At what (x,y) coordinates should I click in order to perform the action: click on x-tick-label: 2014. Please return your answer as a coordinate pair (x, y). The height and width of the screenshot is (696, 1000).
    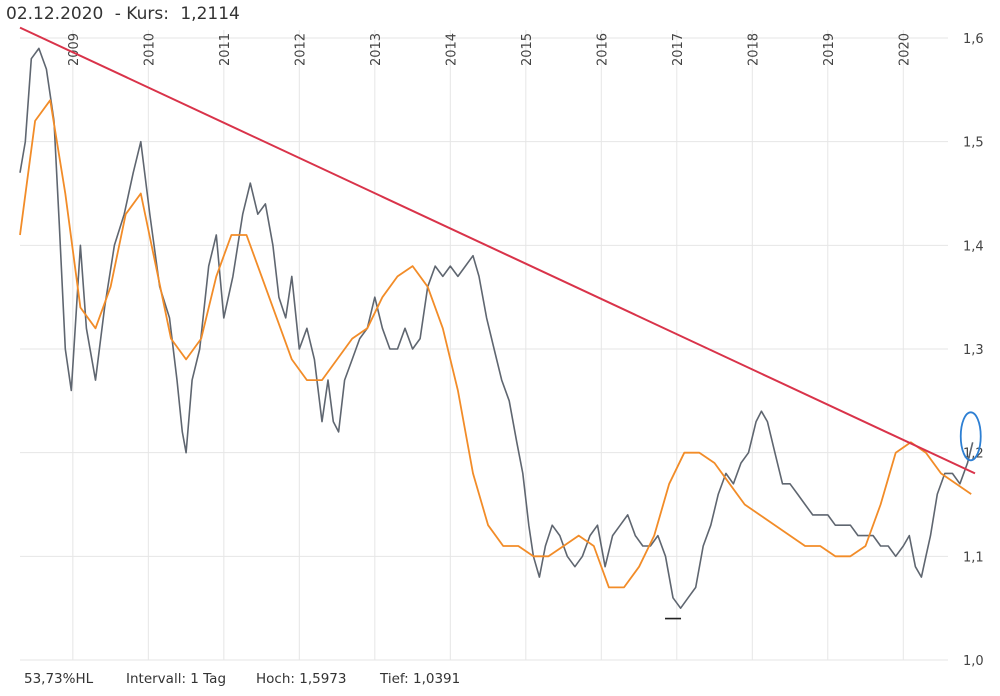
    Looking at the image, I should click on (451, 49).